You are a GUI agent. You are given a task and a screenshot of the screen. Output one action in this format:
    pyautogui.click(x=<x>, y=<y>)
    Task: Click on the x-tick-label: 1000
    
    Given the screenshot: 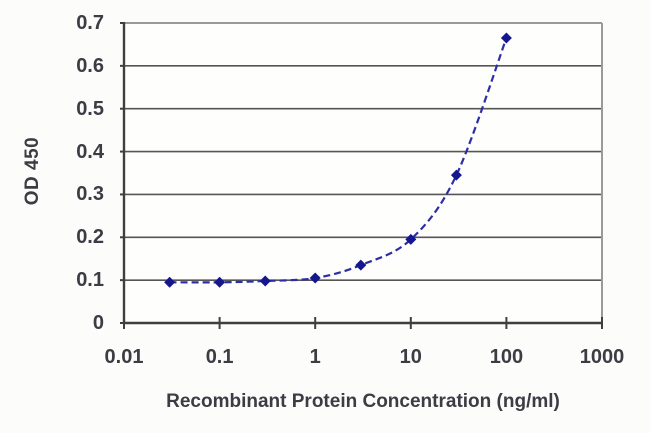 What is the action you would take?
    pyautogui.click(x=602, y=357)
    